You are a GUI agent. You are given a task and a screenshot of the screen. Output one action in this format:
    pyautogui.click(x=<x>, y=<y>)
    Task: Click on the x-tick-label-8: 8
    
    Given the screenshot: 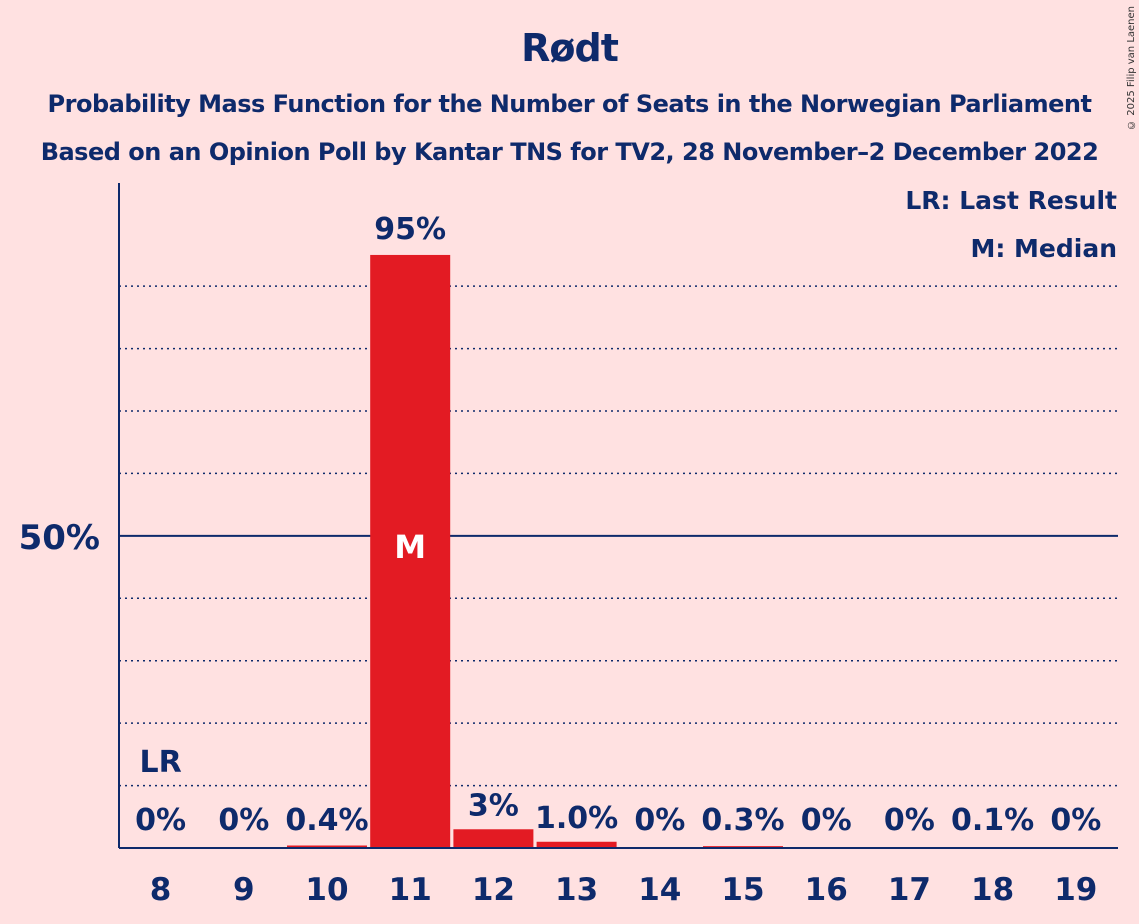 What is the action you would take?
    pyautogui.click(x=161, y=890)
    